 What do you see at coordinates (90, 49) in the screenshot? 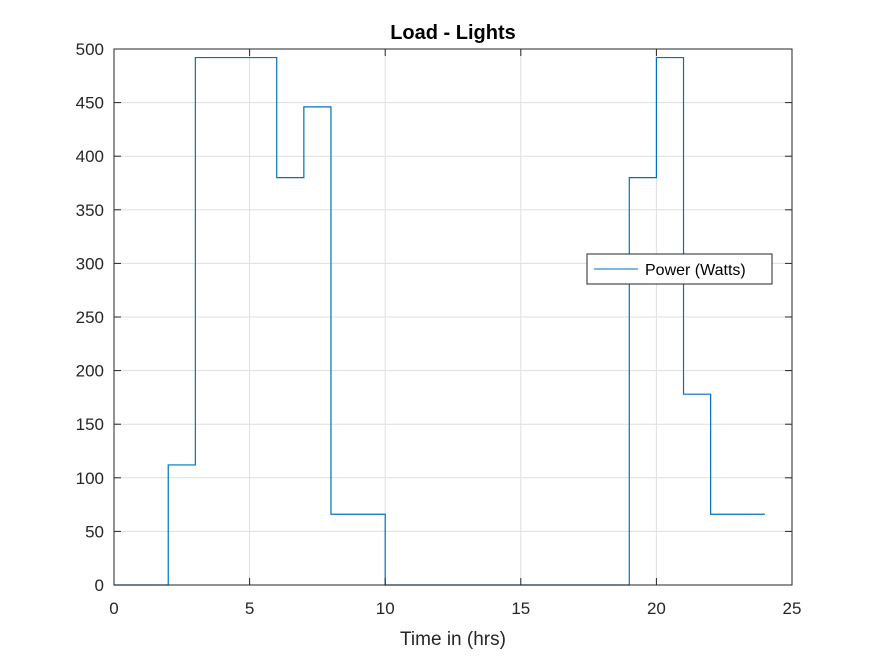
I see `y-tick-label: 500` at bounding box center [90, 49].